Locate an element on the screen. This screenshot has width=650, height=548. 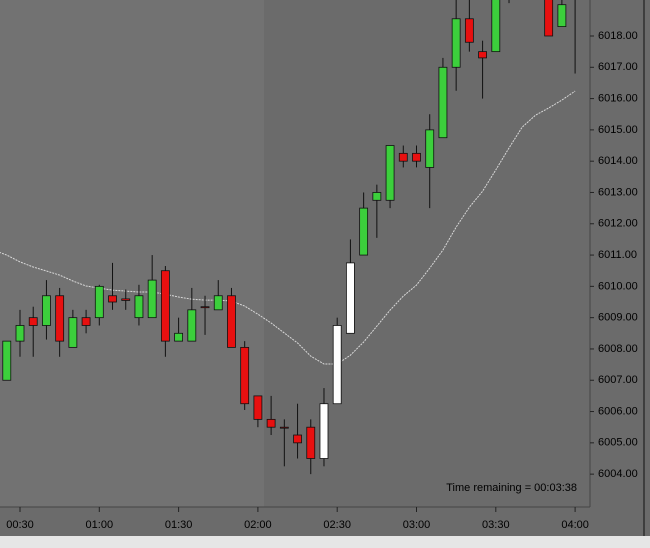
y-tick-label: 6007.00 is located at coordinates (618, 380).